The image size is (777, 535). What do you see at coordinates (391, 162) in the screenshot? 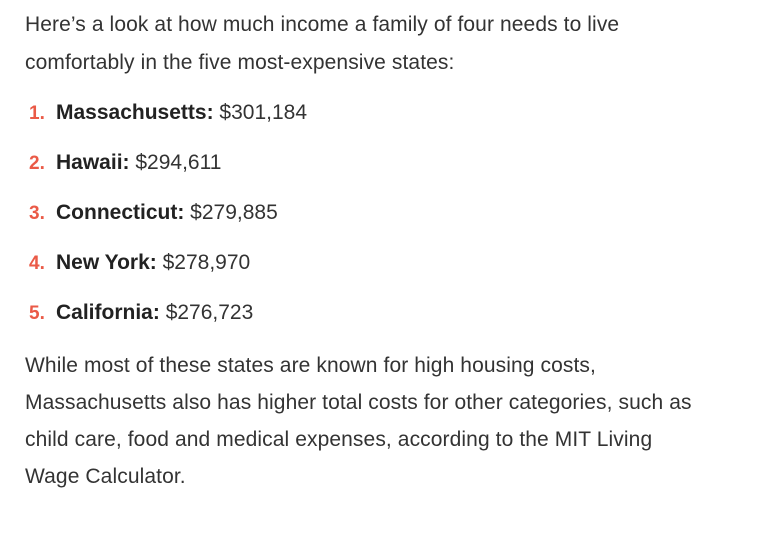
I see `list-item: 2. Hawaii: $294,611` at bounding box center [391, 162].